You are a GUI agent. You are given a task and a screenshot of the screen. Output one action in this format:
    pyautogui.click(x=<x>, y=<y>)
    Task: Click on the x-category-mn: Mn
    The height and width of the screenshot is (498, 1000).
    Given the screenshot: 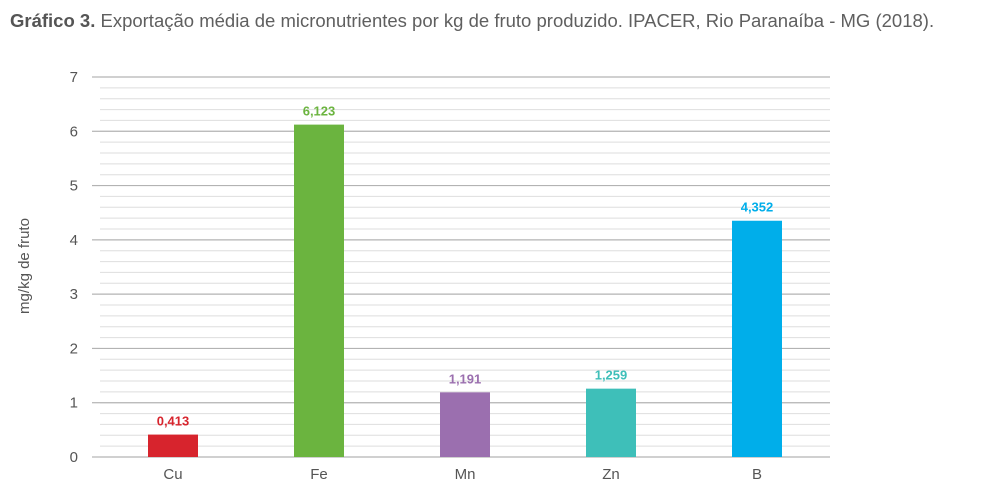 What is the action you would take?
    pyautogui.click(x=465, y=474)
    